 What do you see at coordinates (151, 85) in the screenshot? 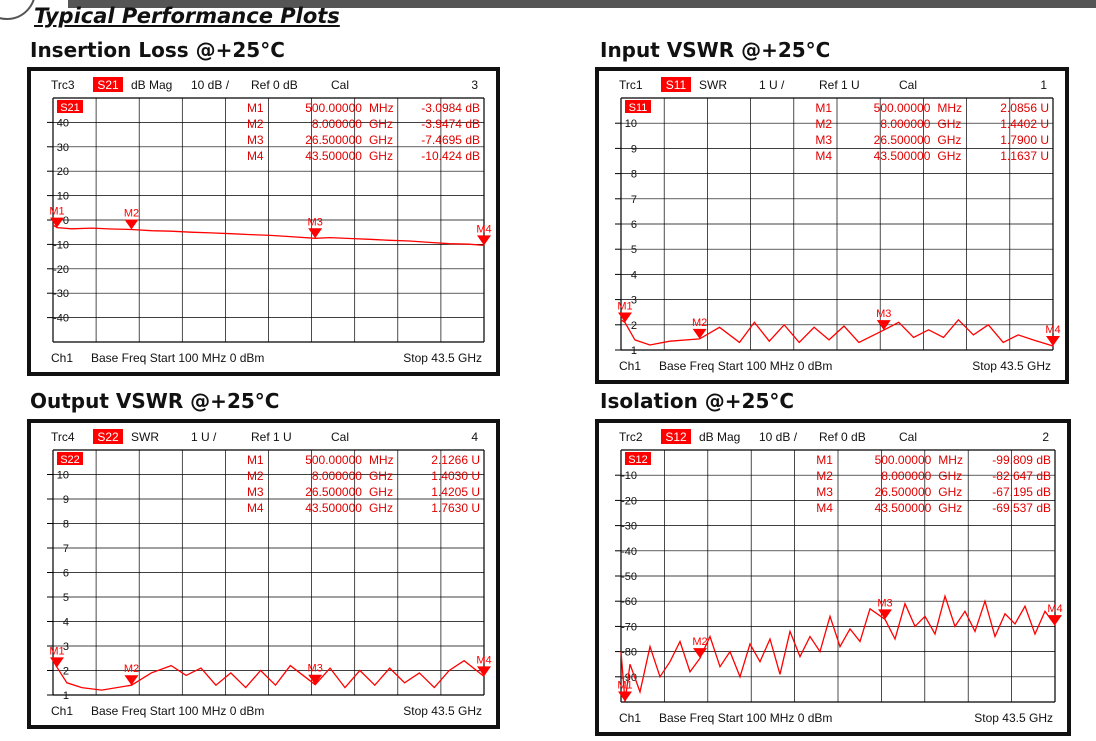
I see `format-label: dB Mag` at bounding box center [151, 85].